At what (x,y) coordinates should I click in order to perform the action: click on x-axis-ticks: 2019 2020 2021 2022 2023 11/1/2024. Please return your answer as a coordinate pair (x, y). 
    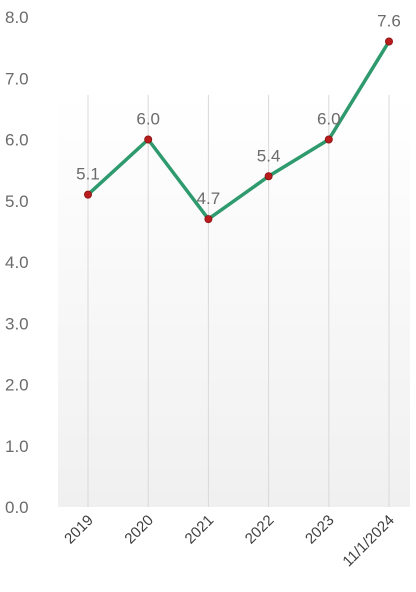
    Looking at the image, I should click on (229, 541).